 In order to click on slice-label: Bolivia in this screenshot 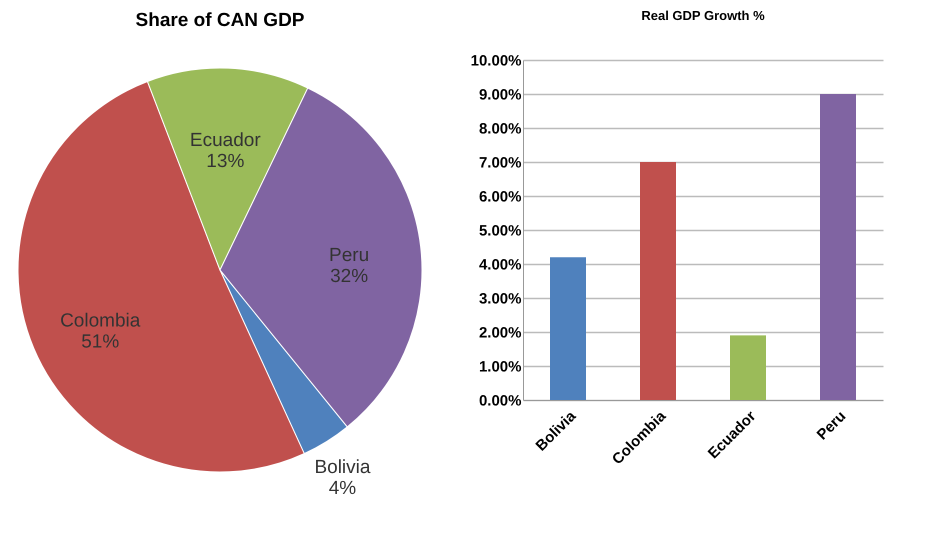, I will do `click(342, 467)`.